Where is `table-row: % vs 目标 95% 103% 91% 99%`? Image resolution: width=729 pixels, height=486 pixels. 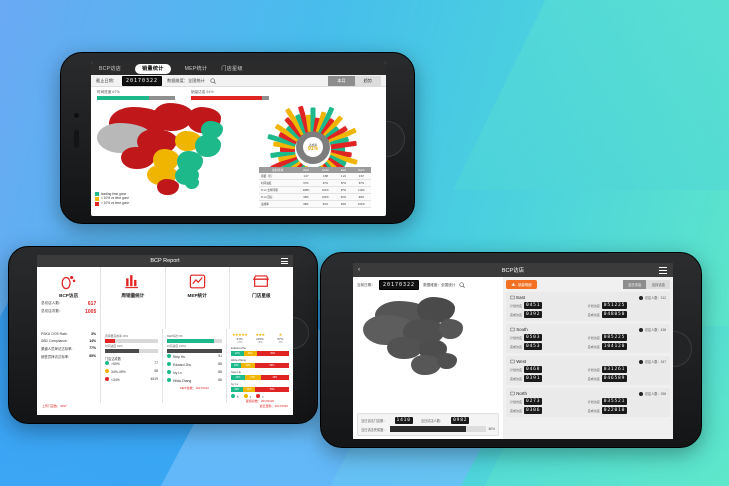
table-row: % vs 目标 95% 103% 91% 99% is located at coordinates (315, 197).